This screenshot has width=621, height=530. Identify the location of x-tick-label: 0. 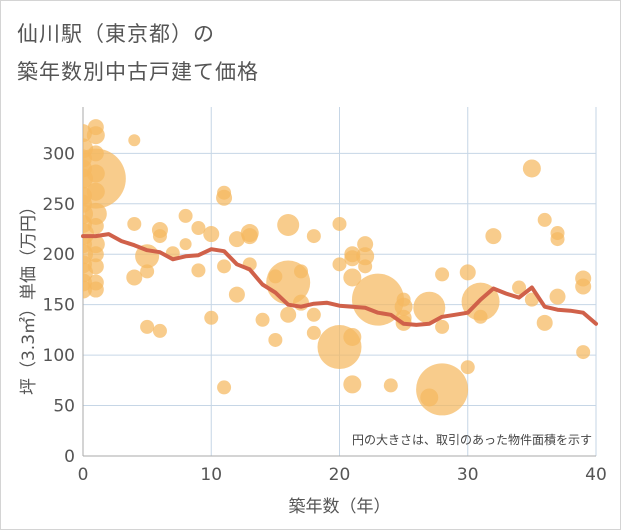
(83, 475).